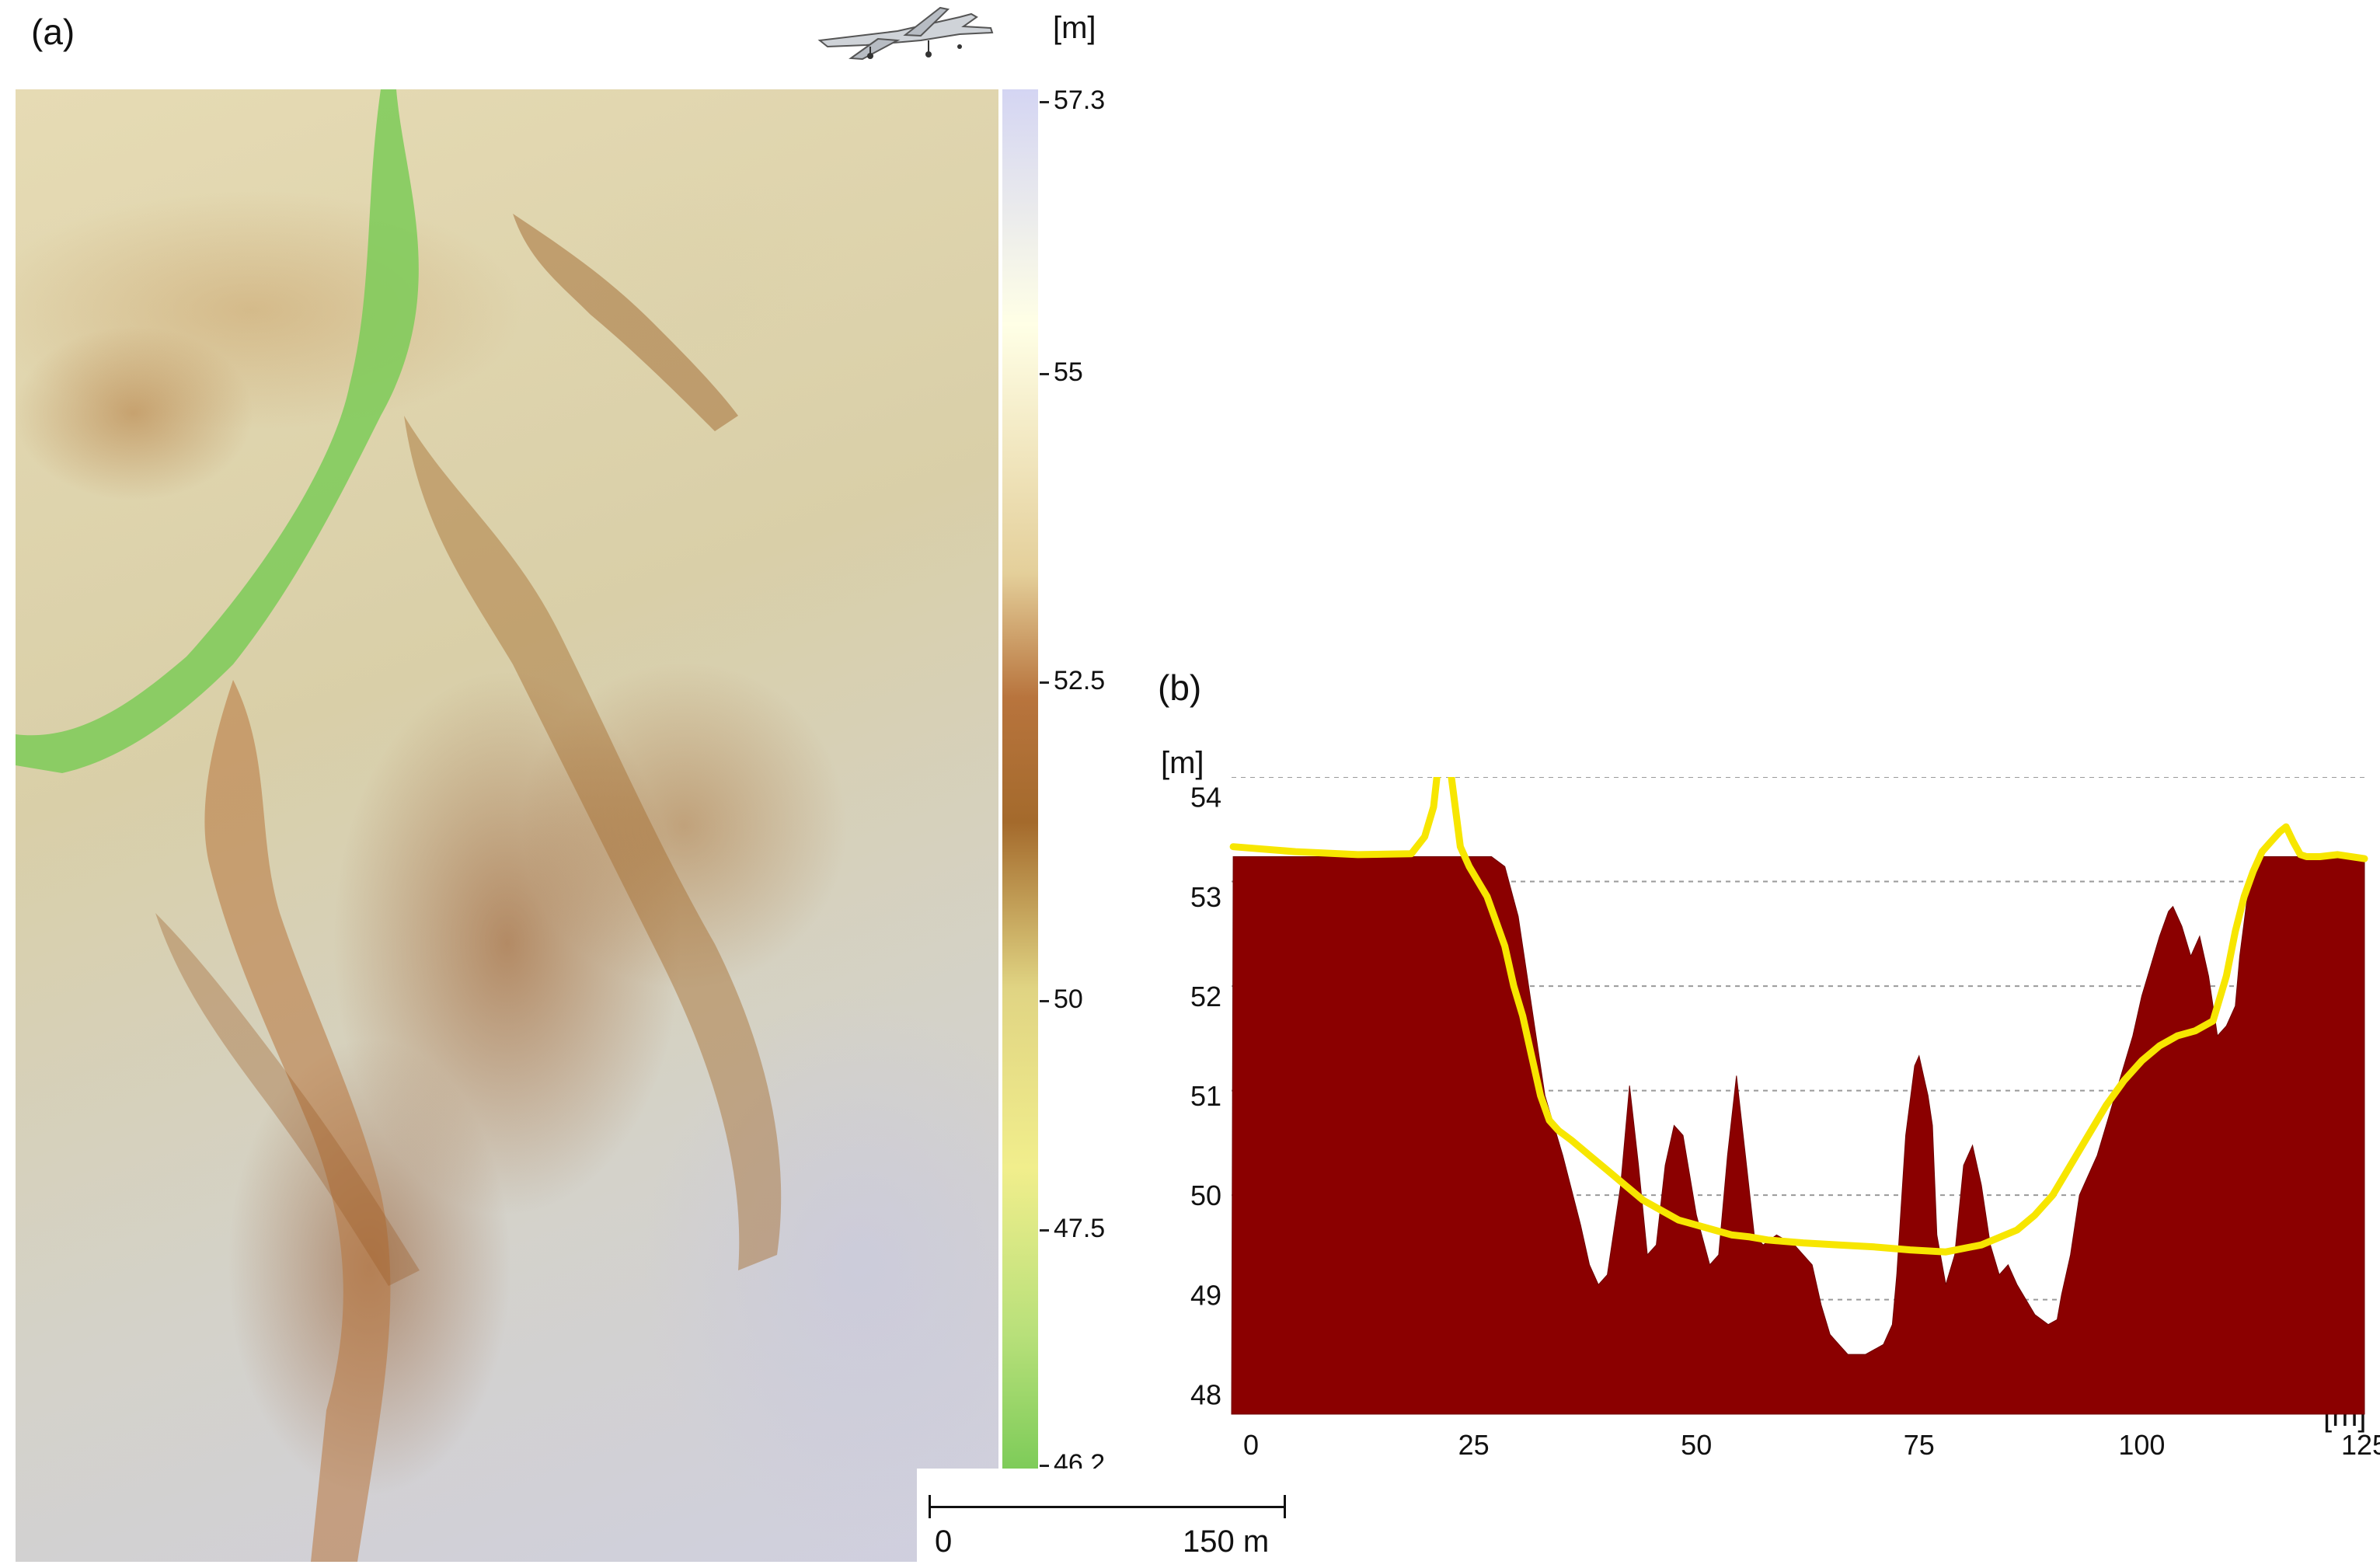 The image size is (2380, 1568). Describe the element at coordinates (1080, 100) in the screenshot. I see `colorbar-tick-label: 57.3` at that location.